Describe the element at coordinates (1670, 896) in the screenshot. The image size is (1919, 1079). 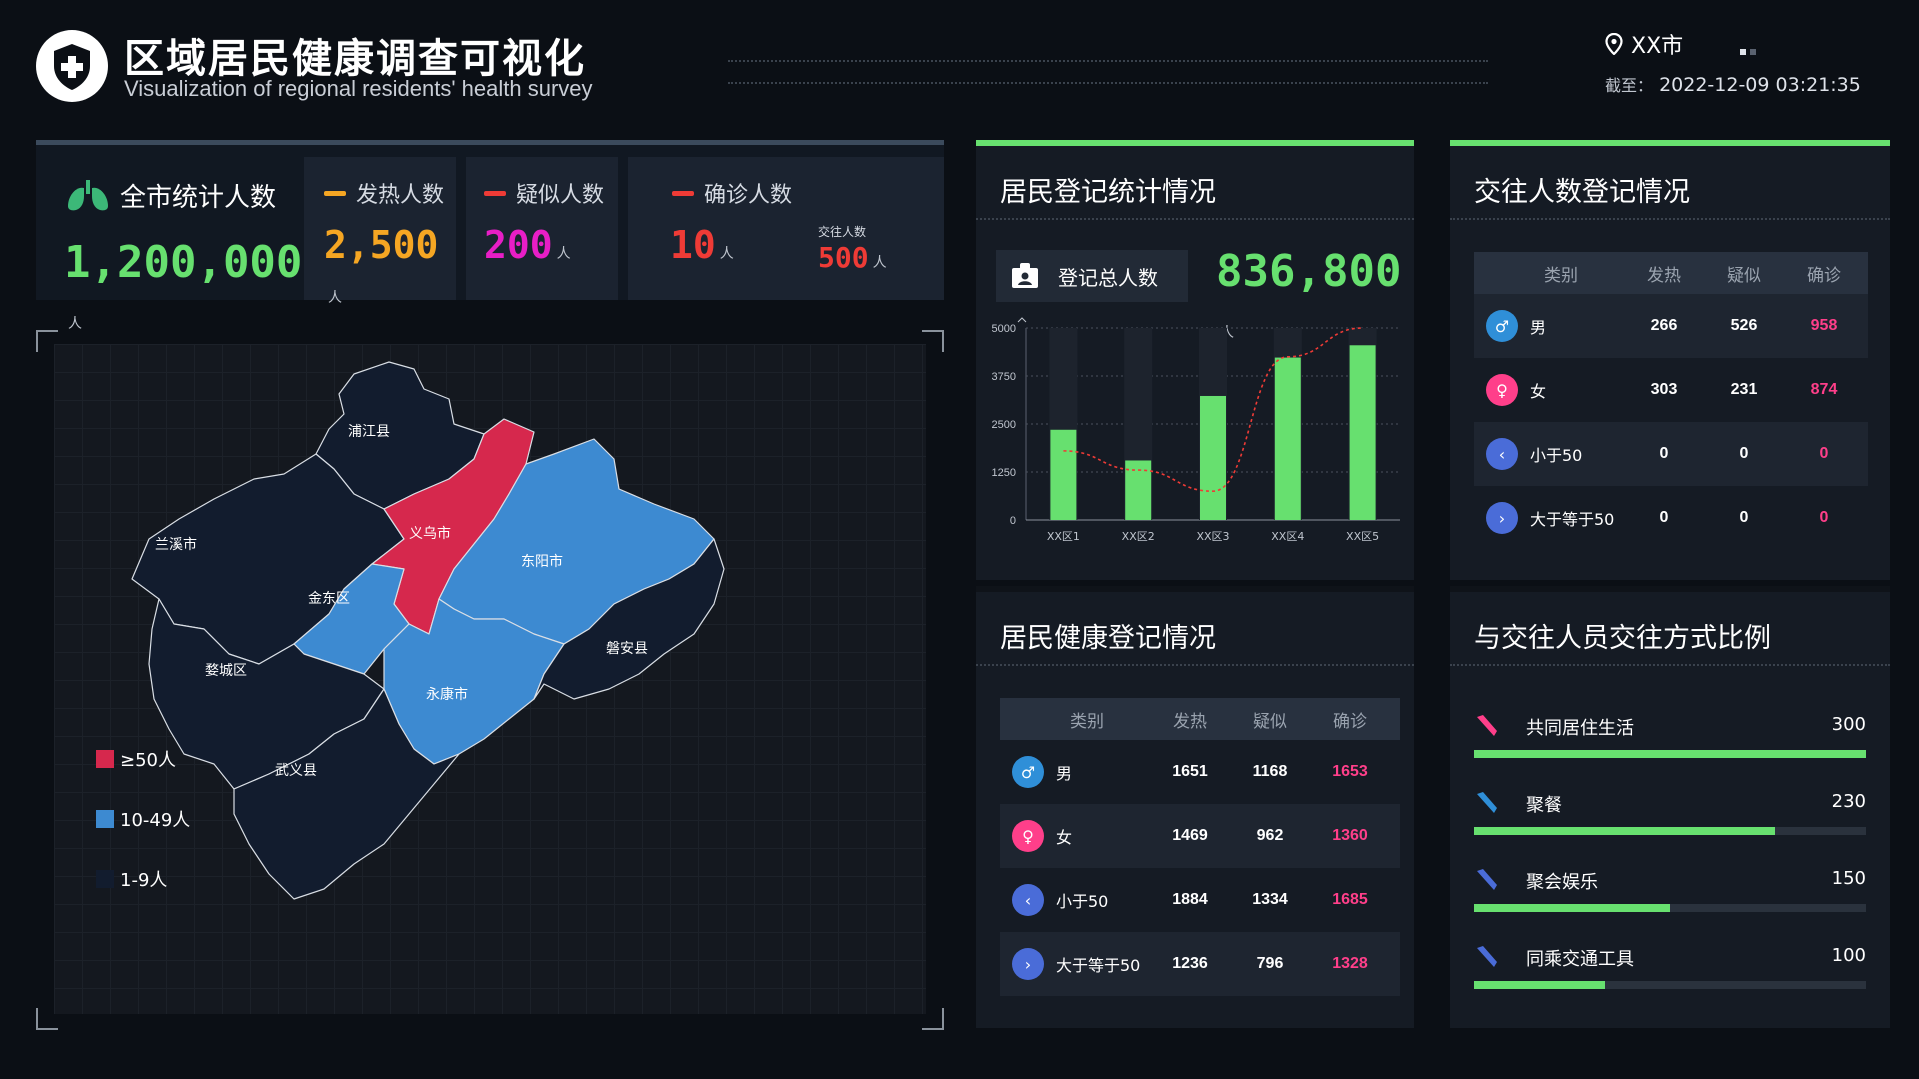
I see `ratio-item: 聚会娱乐 150` at that location.